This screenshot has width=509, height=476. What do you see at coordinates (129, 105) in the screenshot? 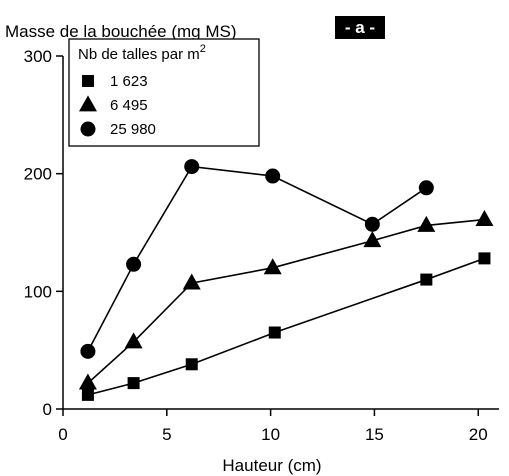
I see `legend-label: 6 495` at bounding box center [129, 105].